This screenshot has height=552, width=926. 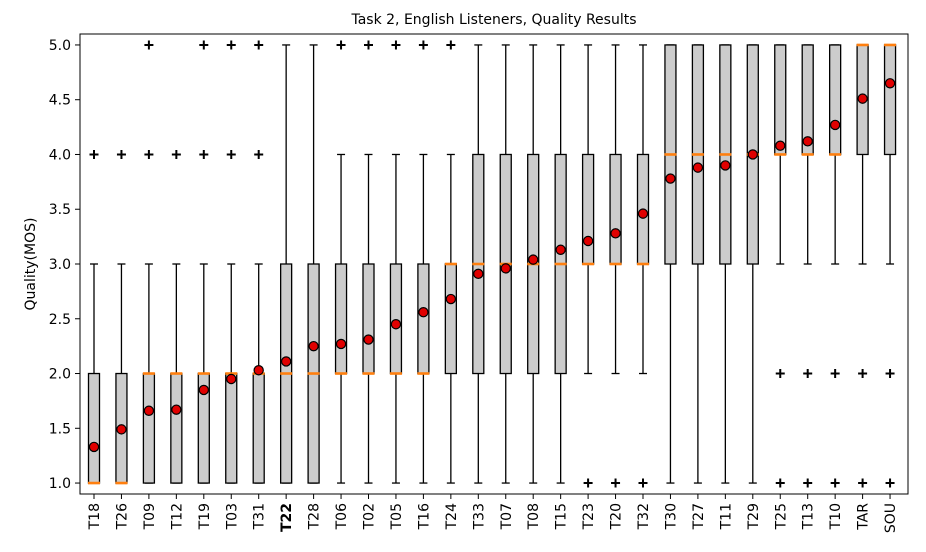 I want to click on x-tick-label: T29, so click(x=754, y=516).